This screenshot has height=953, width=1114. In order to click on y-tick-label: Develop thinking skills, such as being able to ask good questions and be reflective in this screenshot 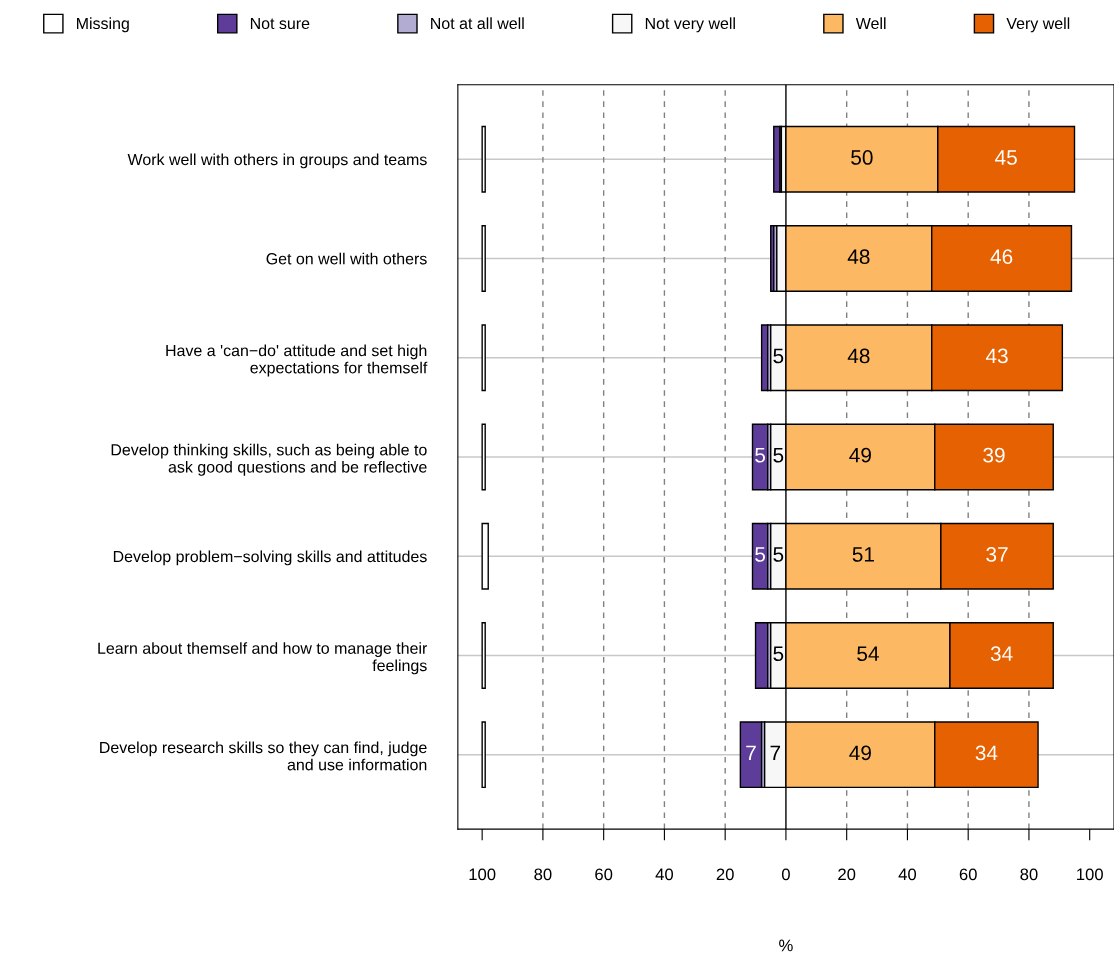, I will do `click(269, 459)`.